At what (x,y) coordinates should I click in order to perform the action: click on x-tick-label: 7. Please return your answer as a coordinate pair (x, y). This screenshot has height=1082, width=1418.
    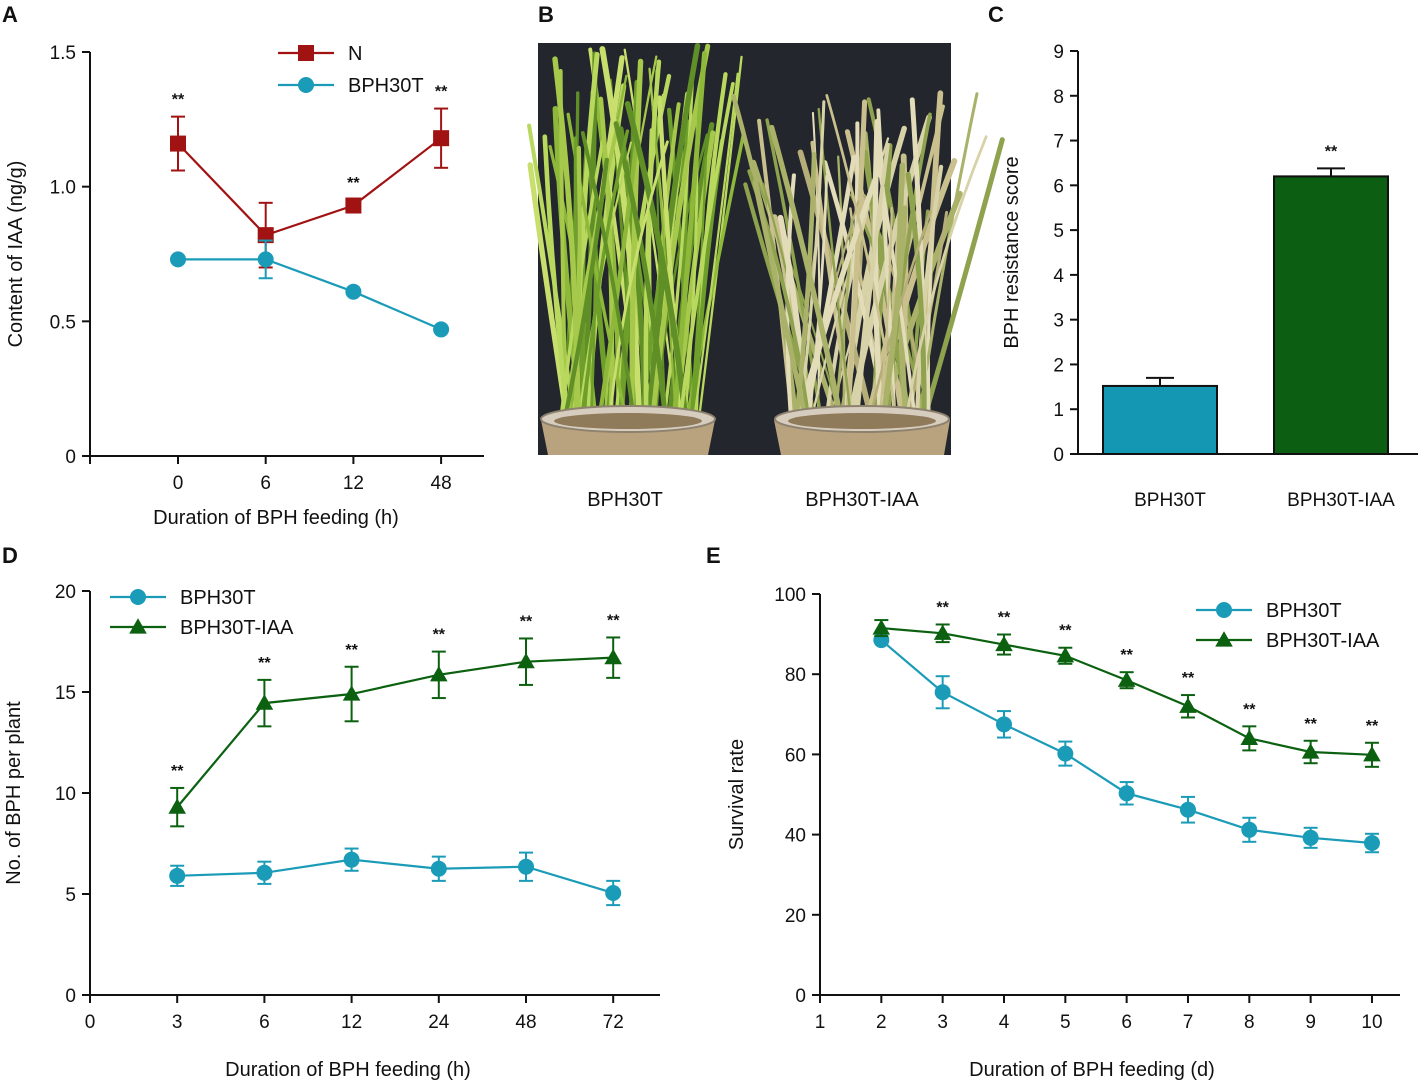
    Looking at the image, I should click on (1188, 1022).